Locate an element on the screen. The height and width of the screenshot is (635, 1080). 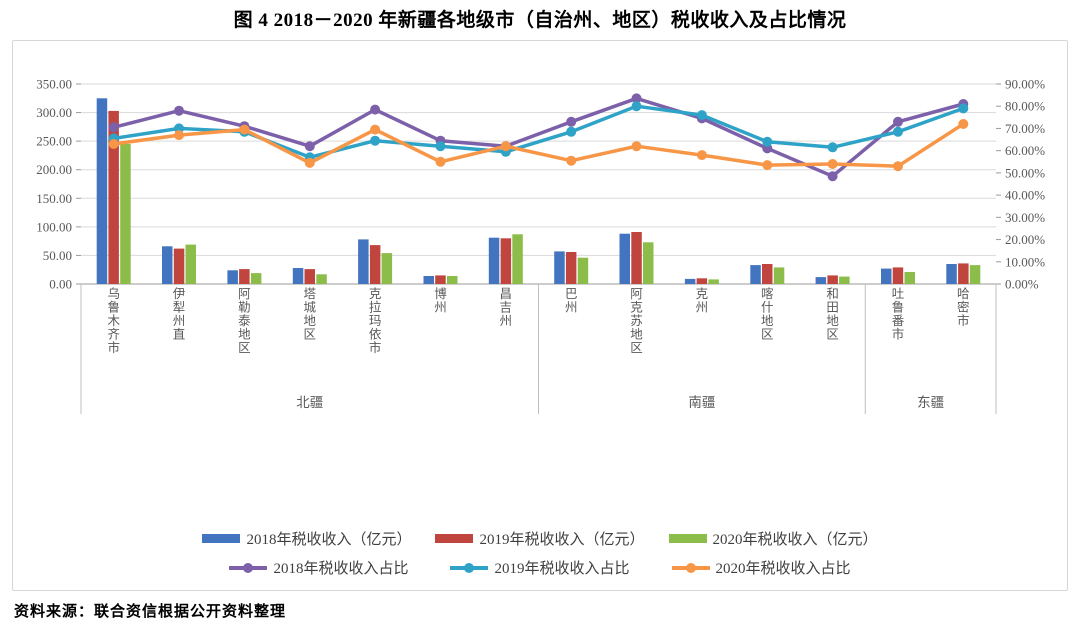
legend-item-bar-2: 2020年税收收入（亿元） is located at coordinates (773, 538).